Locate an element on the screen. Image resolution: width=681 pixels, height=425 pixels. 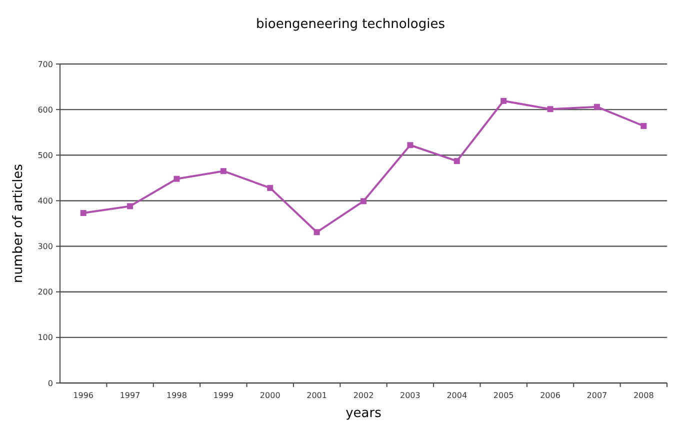
x-tick-label: 1999 is located at coordinates (223, 395).